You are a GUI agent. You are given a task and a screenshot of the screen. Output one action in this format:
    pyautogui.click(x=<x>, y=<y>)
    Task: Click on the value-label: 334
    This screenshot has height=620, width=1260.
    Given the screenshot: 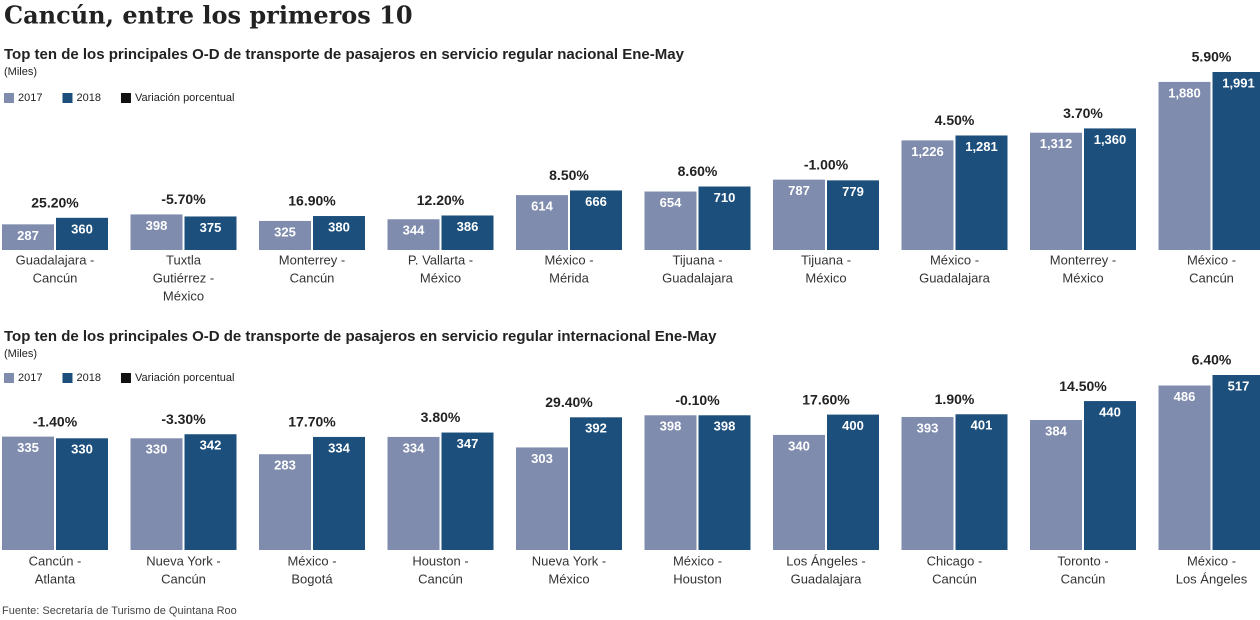 What is the action you would take?
    pyautogui.click(x=339, y=447)
    